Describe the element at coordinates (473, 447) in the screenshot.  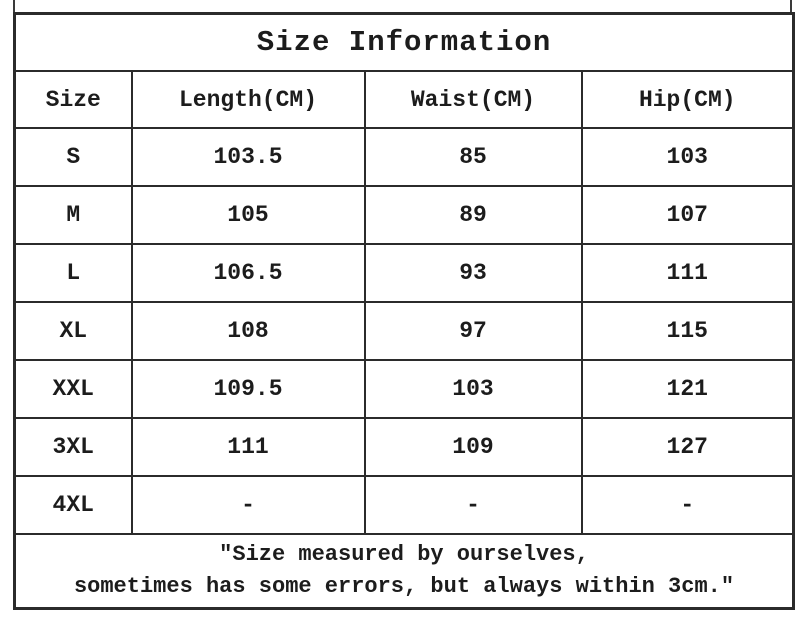
I see `waist-value: 109` at that location.